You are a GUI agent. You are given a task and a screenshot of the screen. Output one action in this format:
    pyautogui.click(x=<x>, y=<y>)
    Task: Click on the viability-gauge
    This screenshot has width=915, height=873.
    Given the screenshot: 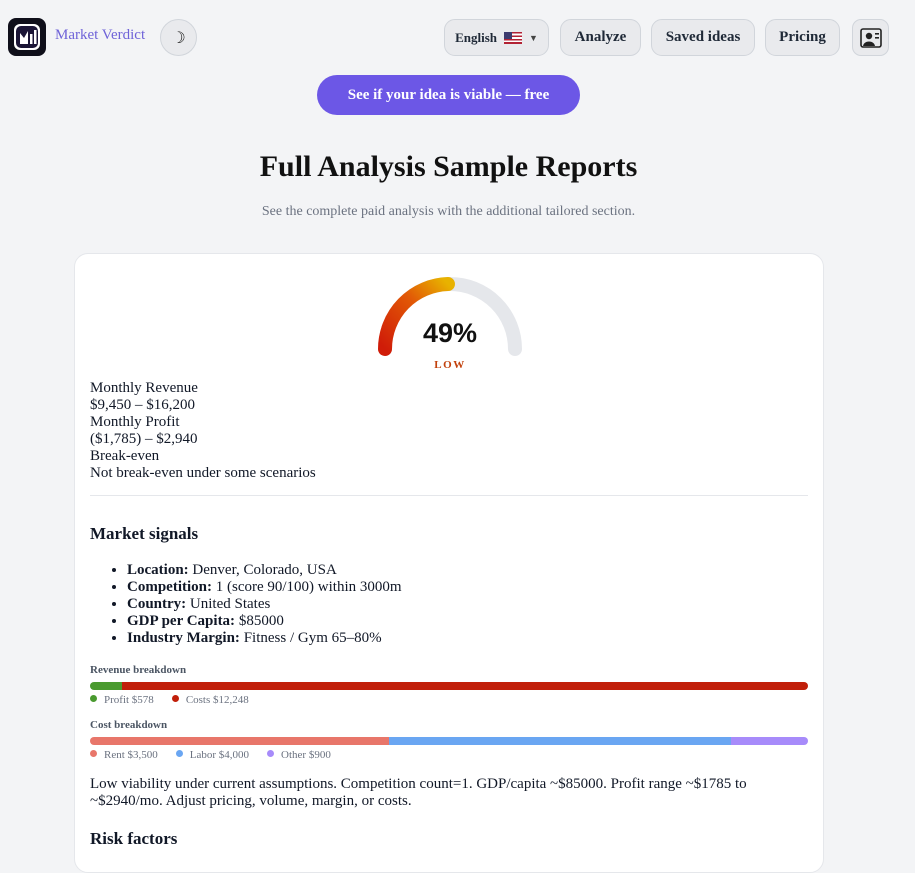 What is the action you would take?
    pyautogui.click(x=450, y=316)
    